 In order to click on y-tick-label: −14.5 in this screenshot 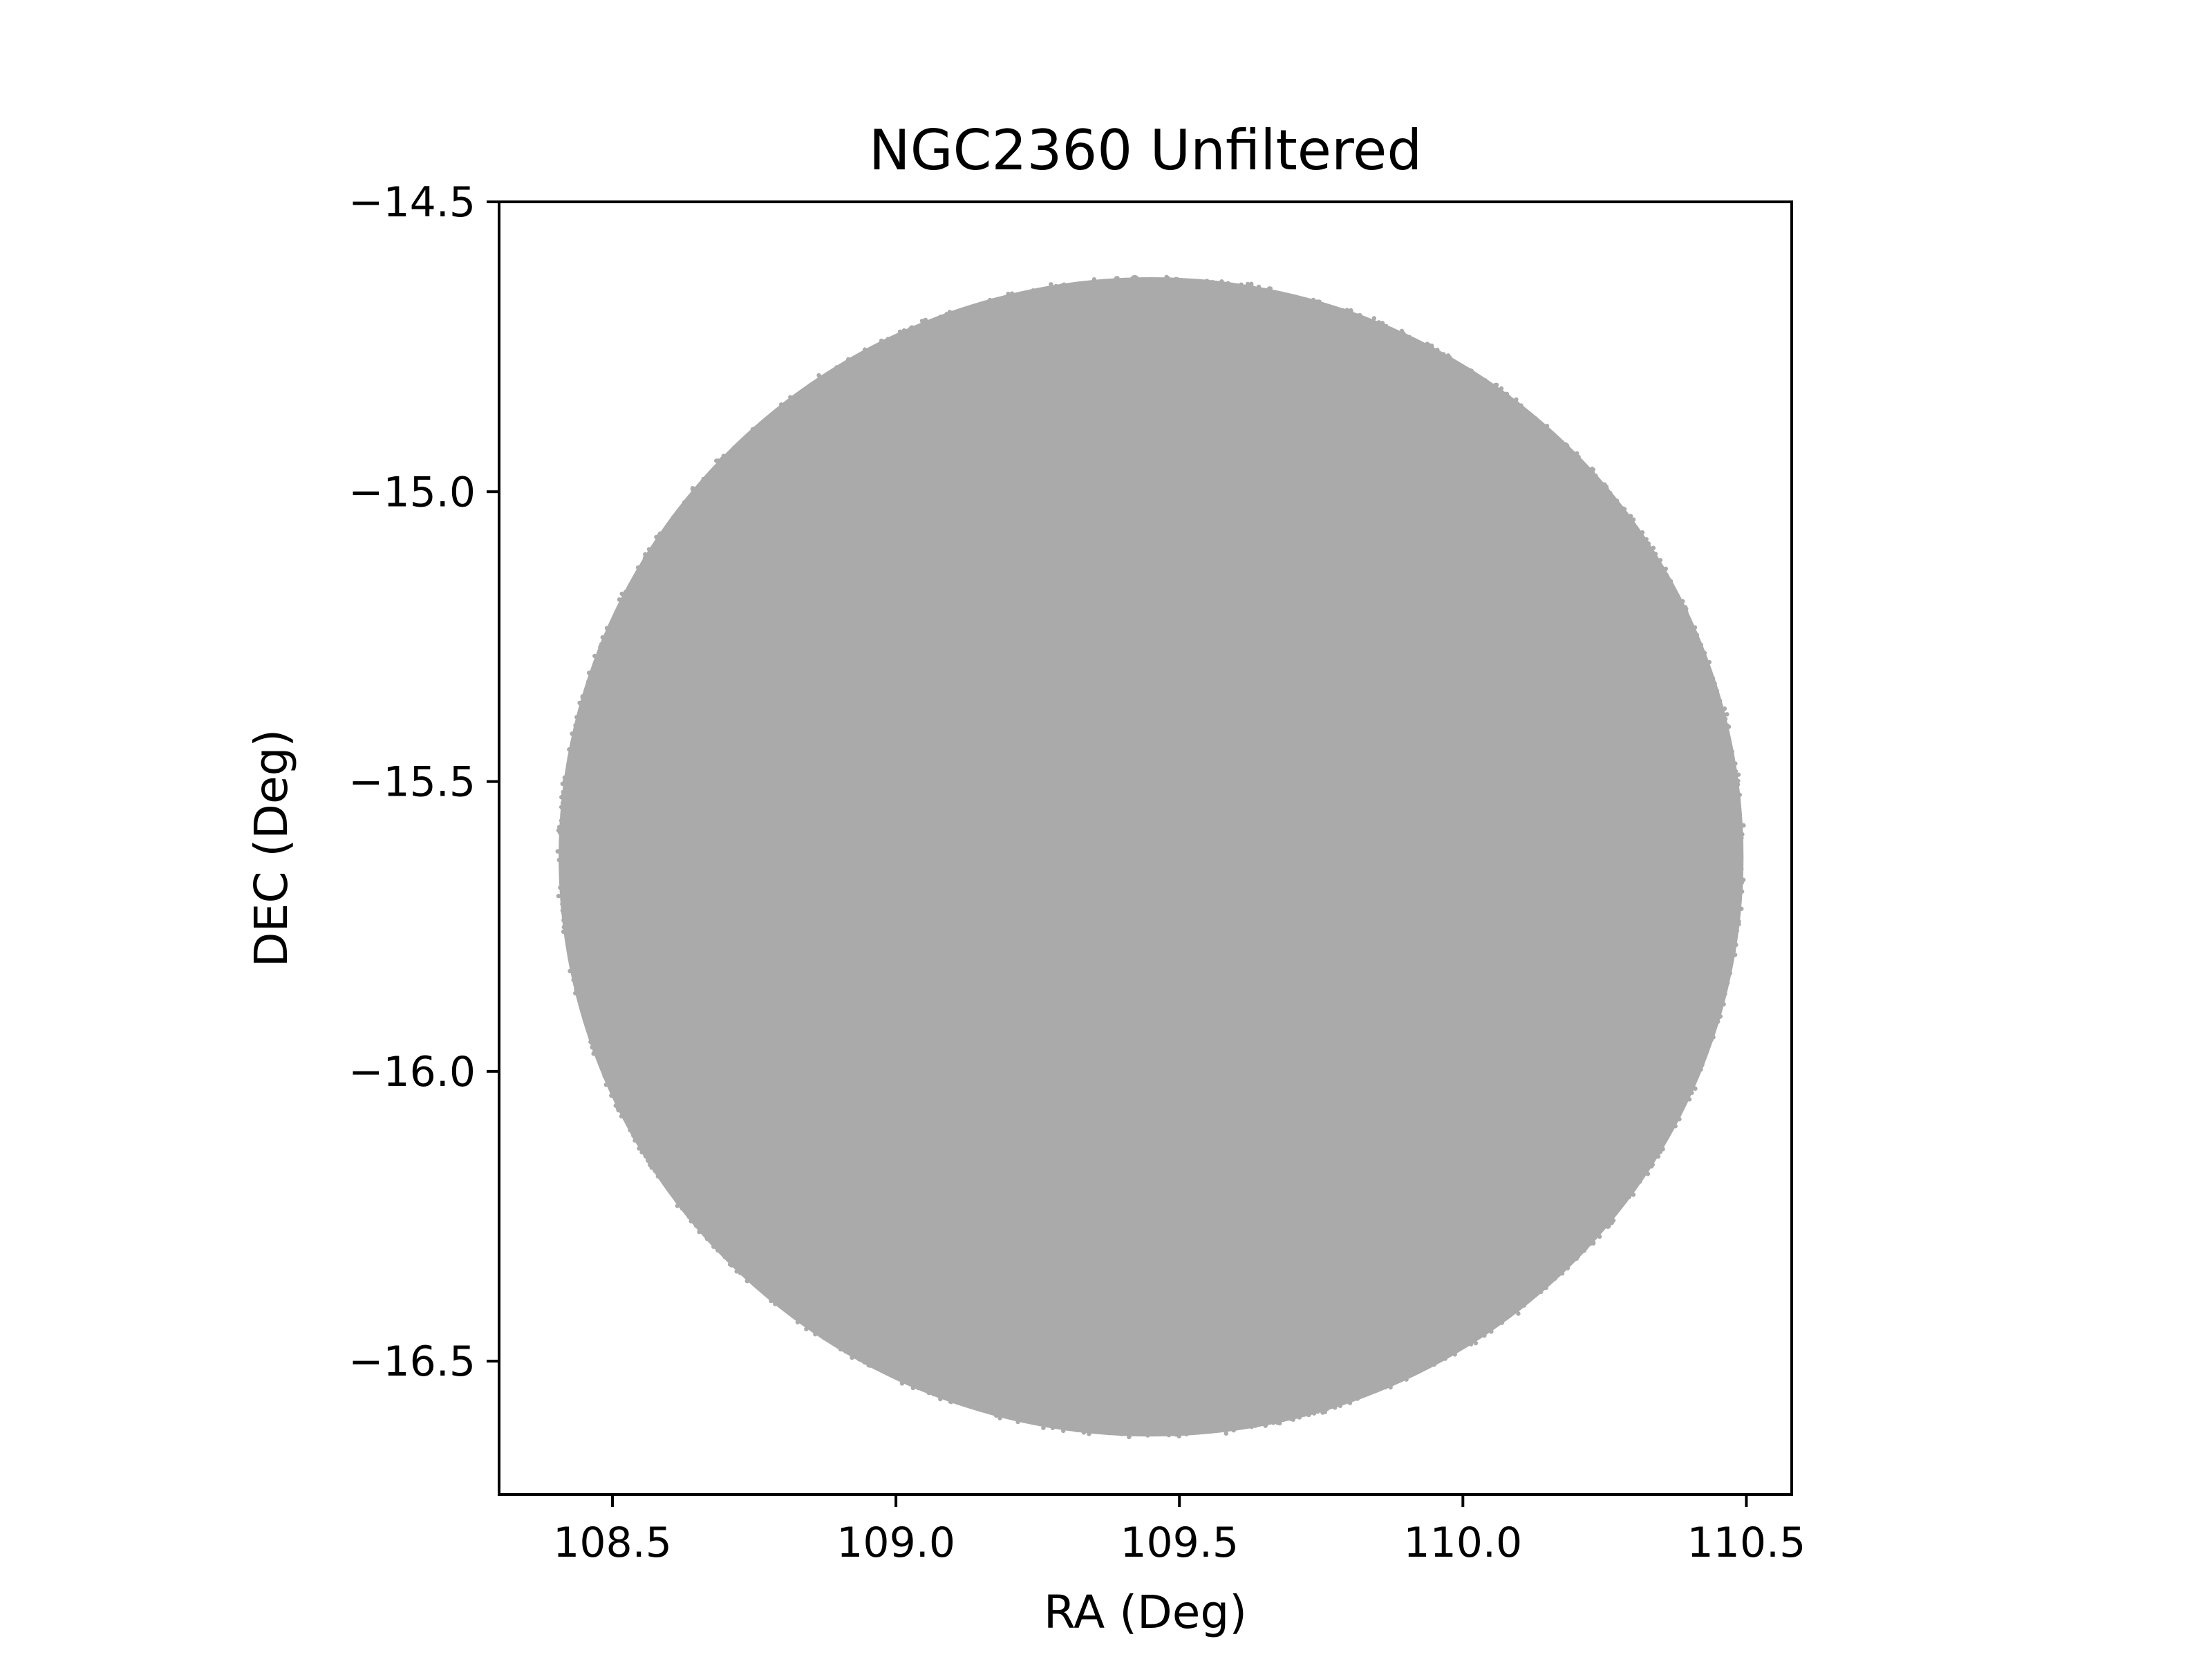, I will do `click(412, 202)`.